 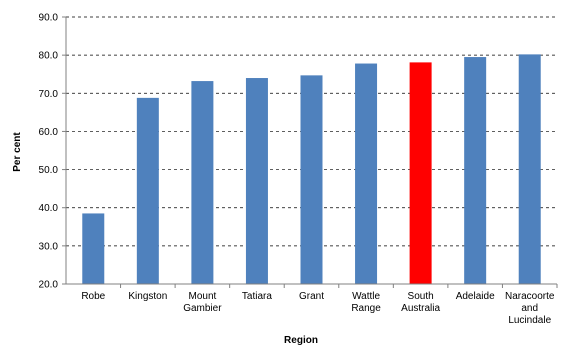 I want to click on y-tick-label: 50.0, so click(x=49, y=170).